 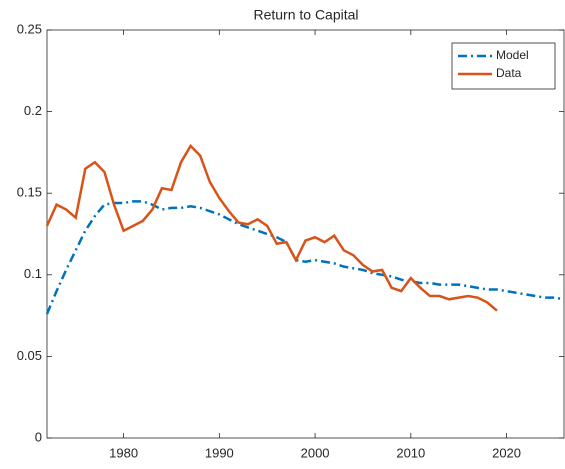 I want to click on x-tick-label: 2000, so click(x=315, y=452).